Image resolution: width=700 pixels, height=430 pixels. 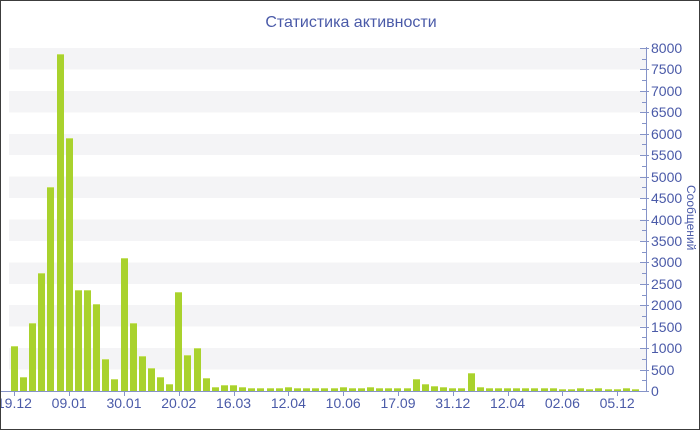 What do you see at coordinates (562, 403) in the screenshot?
I see `x-tick-label: 02.06` at bounding box center [562, 403].